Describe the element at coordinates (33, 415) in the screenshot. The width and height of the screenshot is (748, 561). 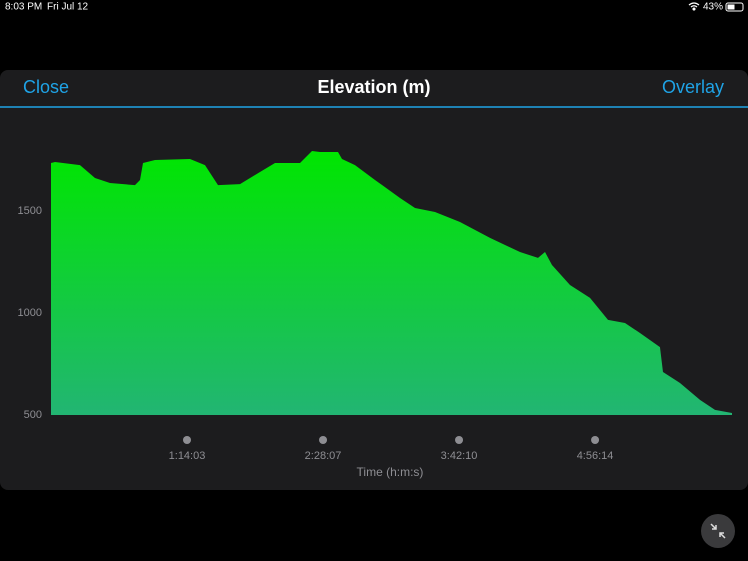
I see `y-tick-label: 500` at that location.